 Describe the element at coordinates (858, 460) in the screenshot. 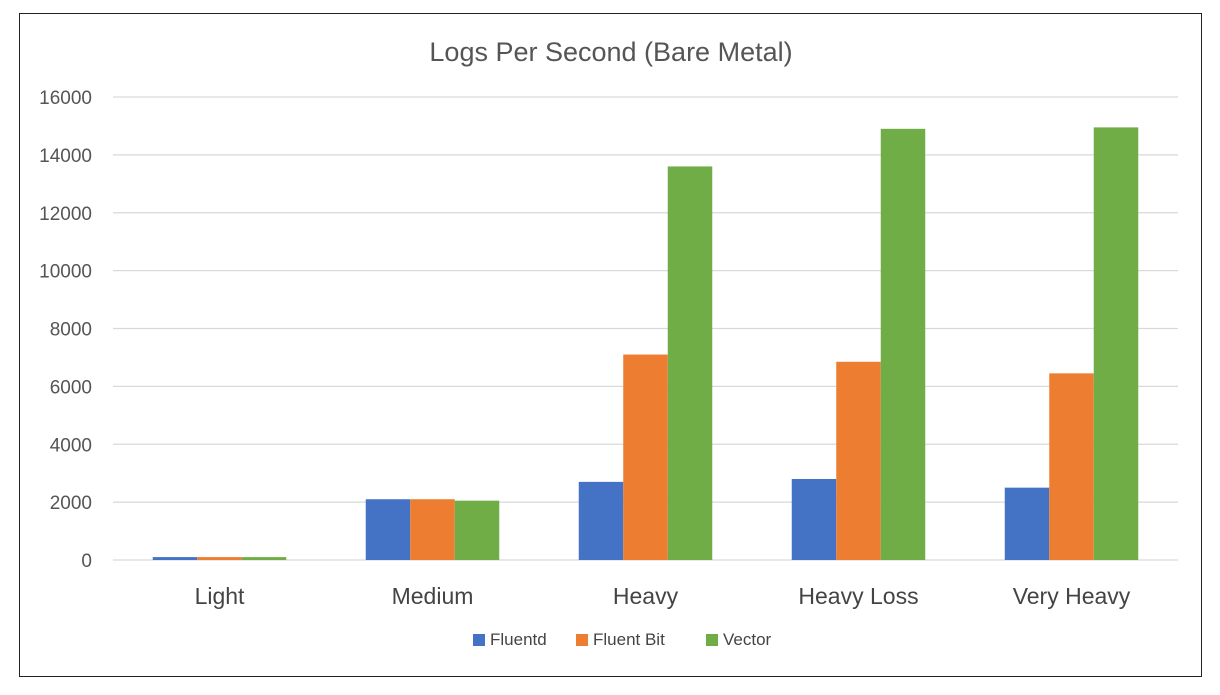

I see `bar-fluent-bit-heavy-loss` at that location.